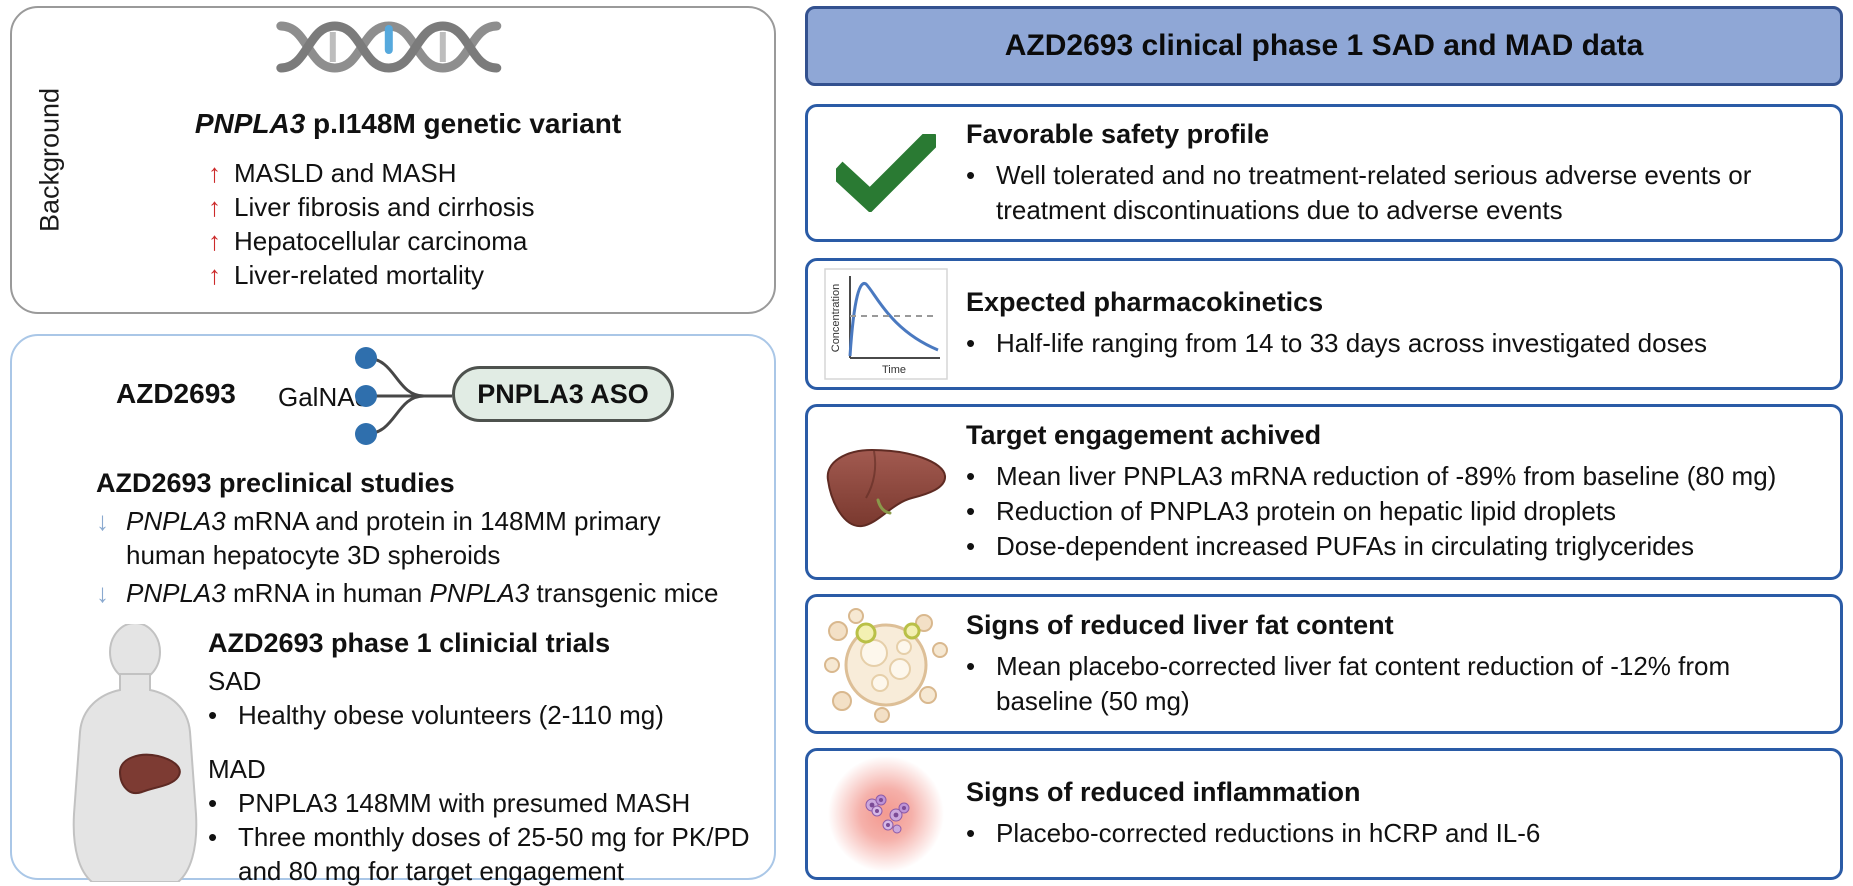 The width and height of the screenshot is (1853, 886). Describe the element at coordinates (624, 593) in the screenshot. I see `preclinical-item-rest: transgenic mice` at that location.